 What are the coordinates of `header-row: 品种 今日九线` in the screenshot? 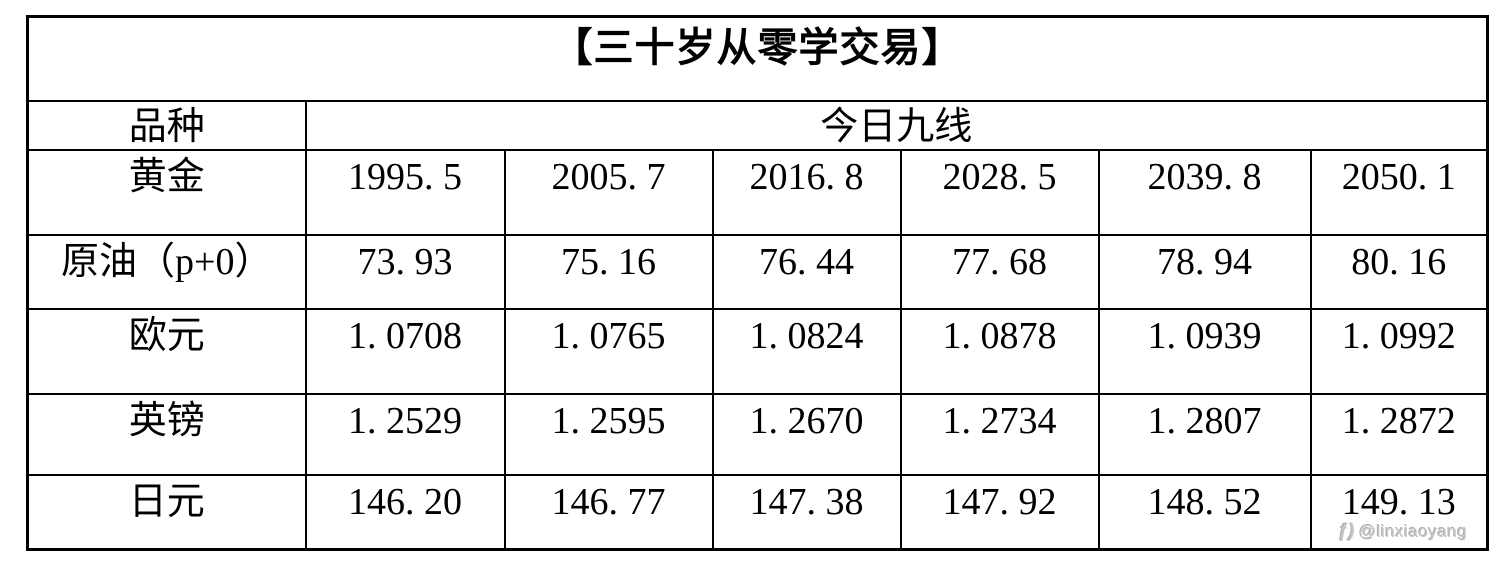 It's located at (757, 125).